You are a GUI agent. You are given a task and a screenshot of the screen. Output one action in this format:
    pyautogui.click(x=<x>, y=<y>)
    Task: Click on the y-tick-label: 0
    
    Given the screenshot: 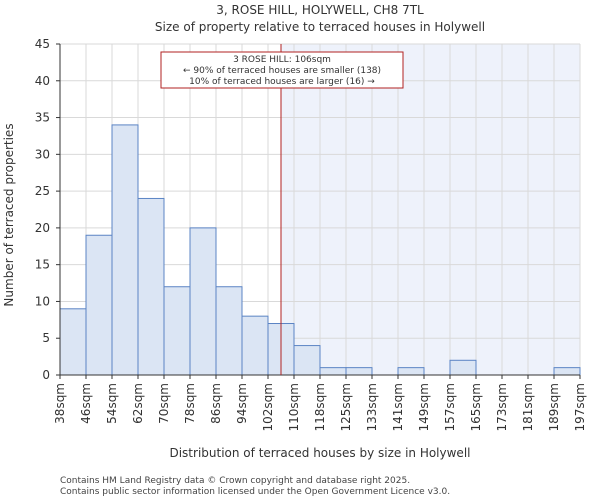 What is the action you would take?
    pyautogui.click(x=46, y=375)
    